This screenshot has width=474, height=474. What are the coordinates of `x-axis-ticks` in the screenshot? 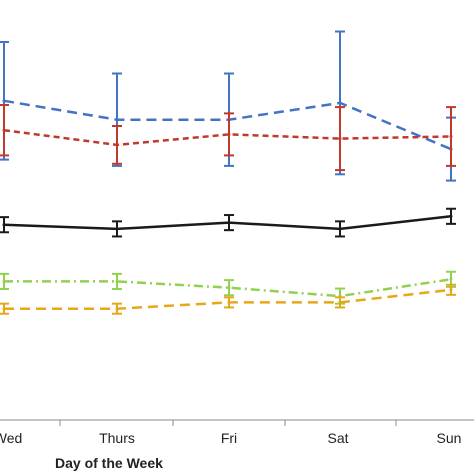 It's located at (228, 423).